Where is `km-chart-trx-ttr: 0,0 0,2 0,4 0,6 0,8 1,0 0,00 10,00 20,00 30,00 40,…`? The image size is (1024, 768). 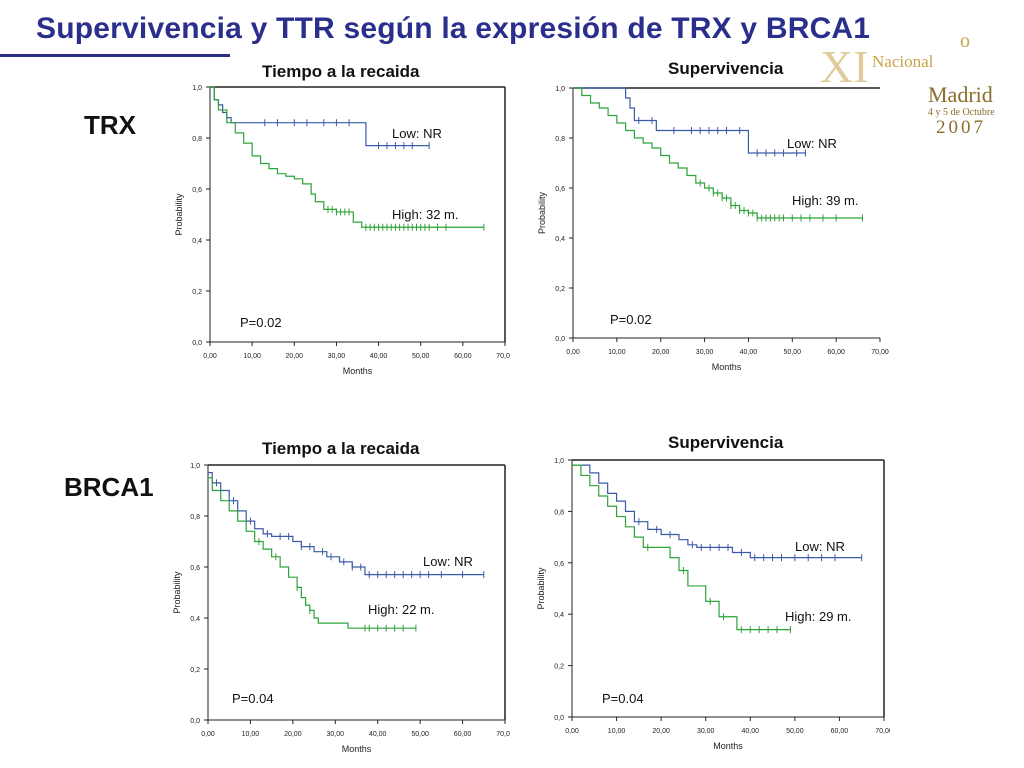
km-chart-trx-ttr: 0,0 0,2 0,4 0,6 0,8 1,0 0,00 10,00 20,00 30,00 40,… is located at coordinates (342, 230).